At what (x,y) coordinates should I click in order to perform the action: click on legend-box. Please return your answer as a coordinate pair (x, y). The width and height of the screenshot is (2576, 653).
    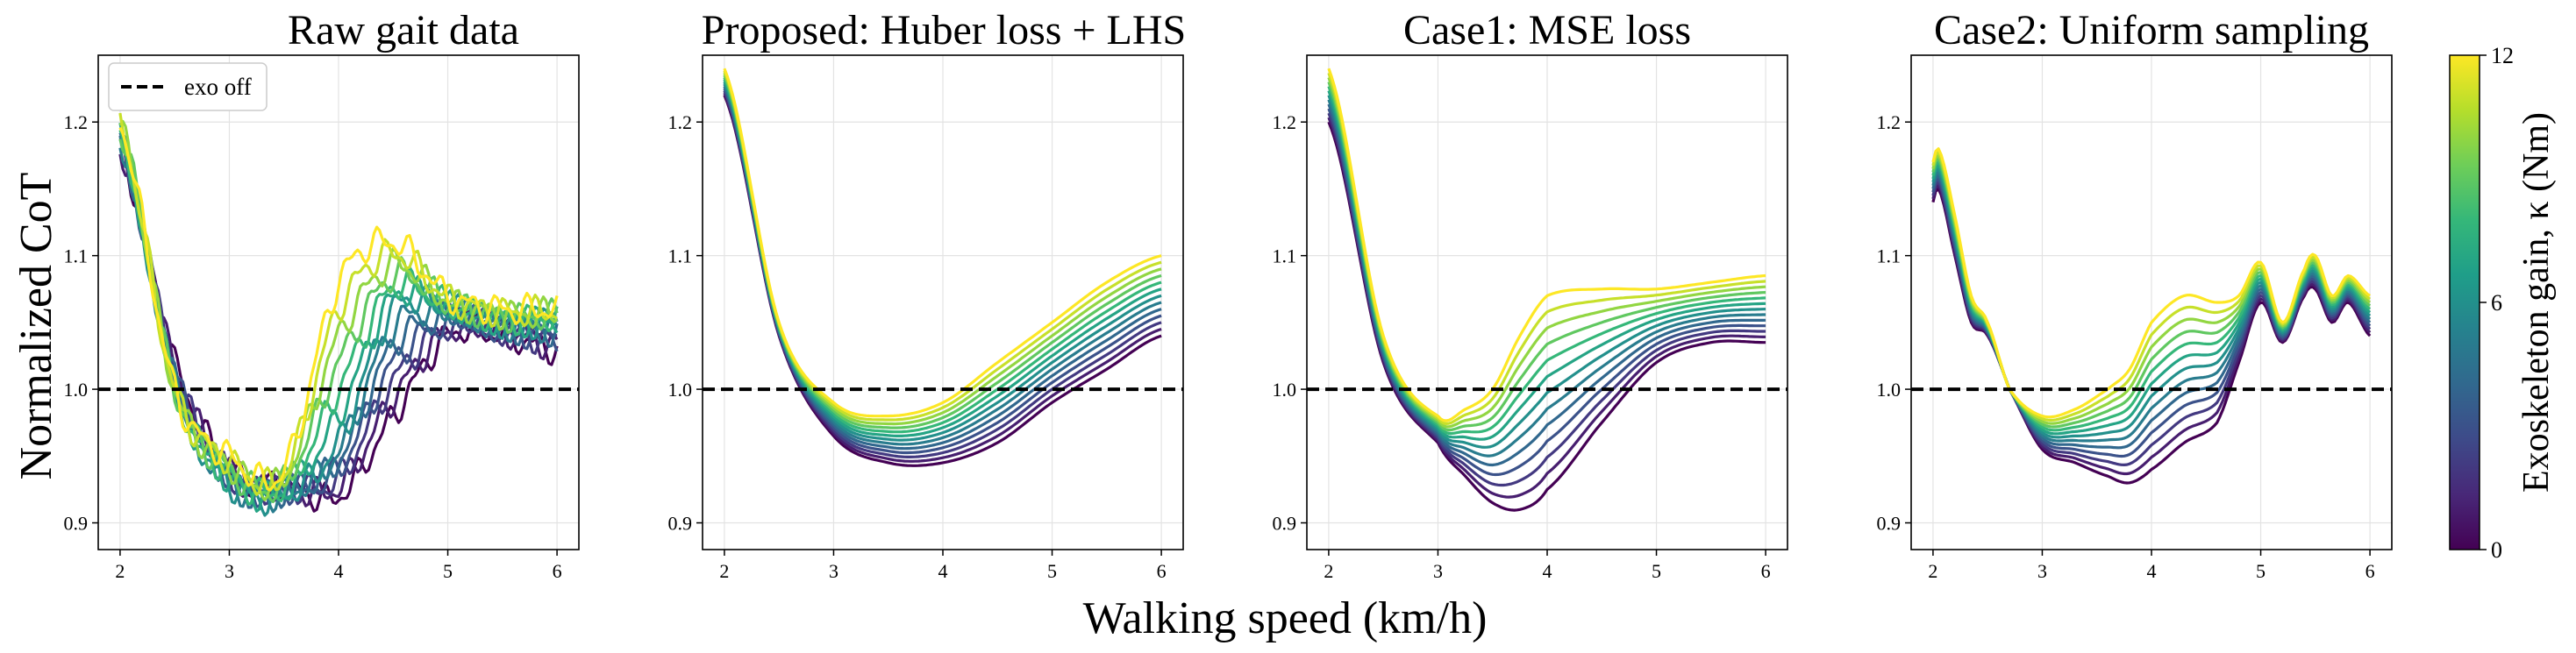
    Looking at the image, I should click on (188, 87).